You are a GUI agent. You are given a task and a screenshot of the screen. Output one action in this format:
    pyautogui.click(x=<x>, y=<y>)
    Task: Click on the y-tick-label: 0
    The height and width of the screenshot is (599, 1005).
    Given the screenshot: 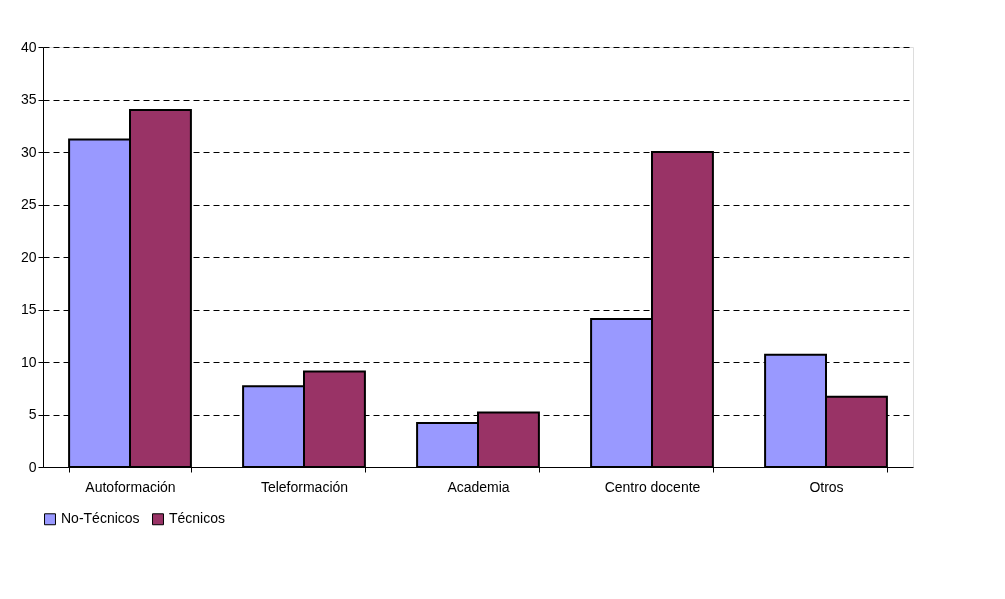 What is the action you would take?
    pyautogui.click(x=32, y=466)
    